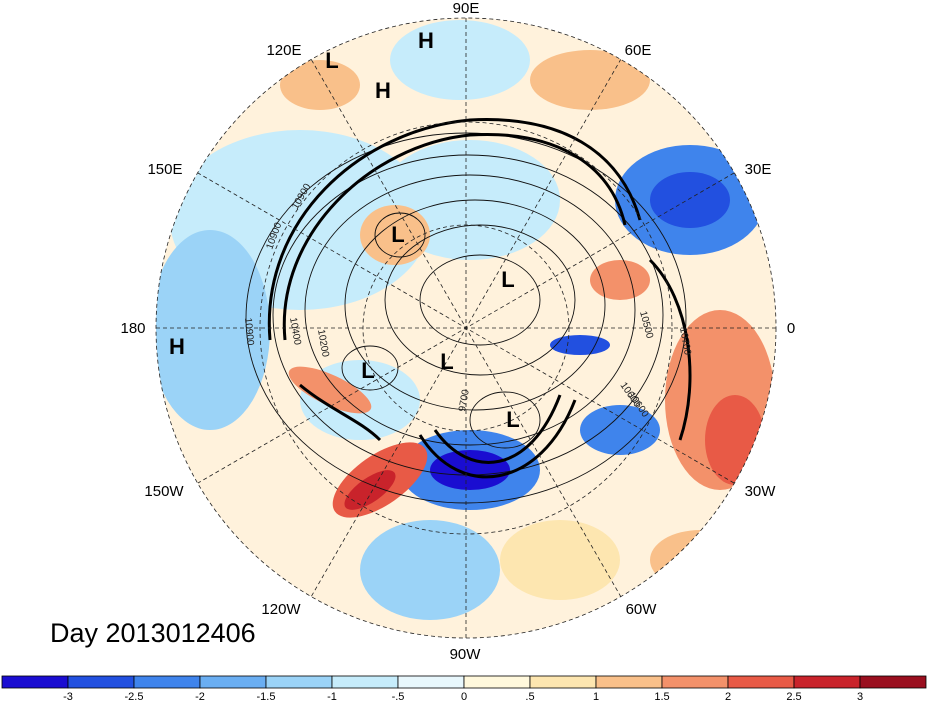 This screenshot has height=702, width=928. Describe the element at coordinates (164, 491) in the screenshot. I see `lon-label-150w: 150W` at that location.